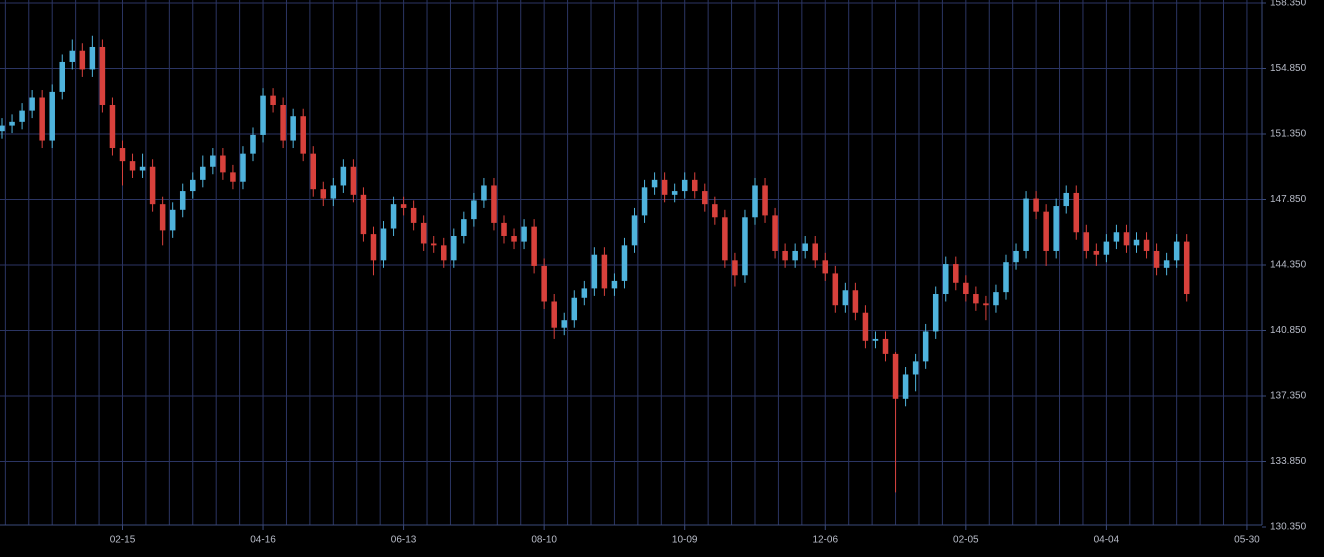  What do you see at coordinates (1288, 396) in the screenshot?
I see `y-tick-label: 137.350` at bounding box center [1288, 396].